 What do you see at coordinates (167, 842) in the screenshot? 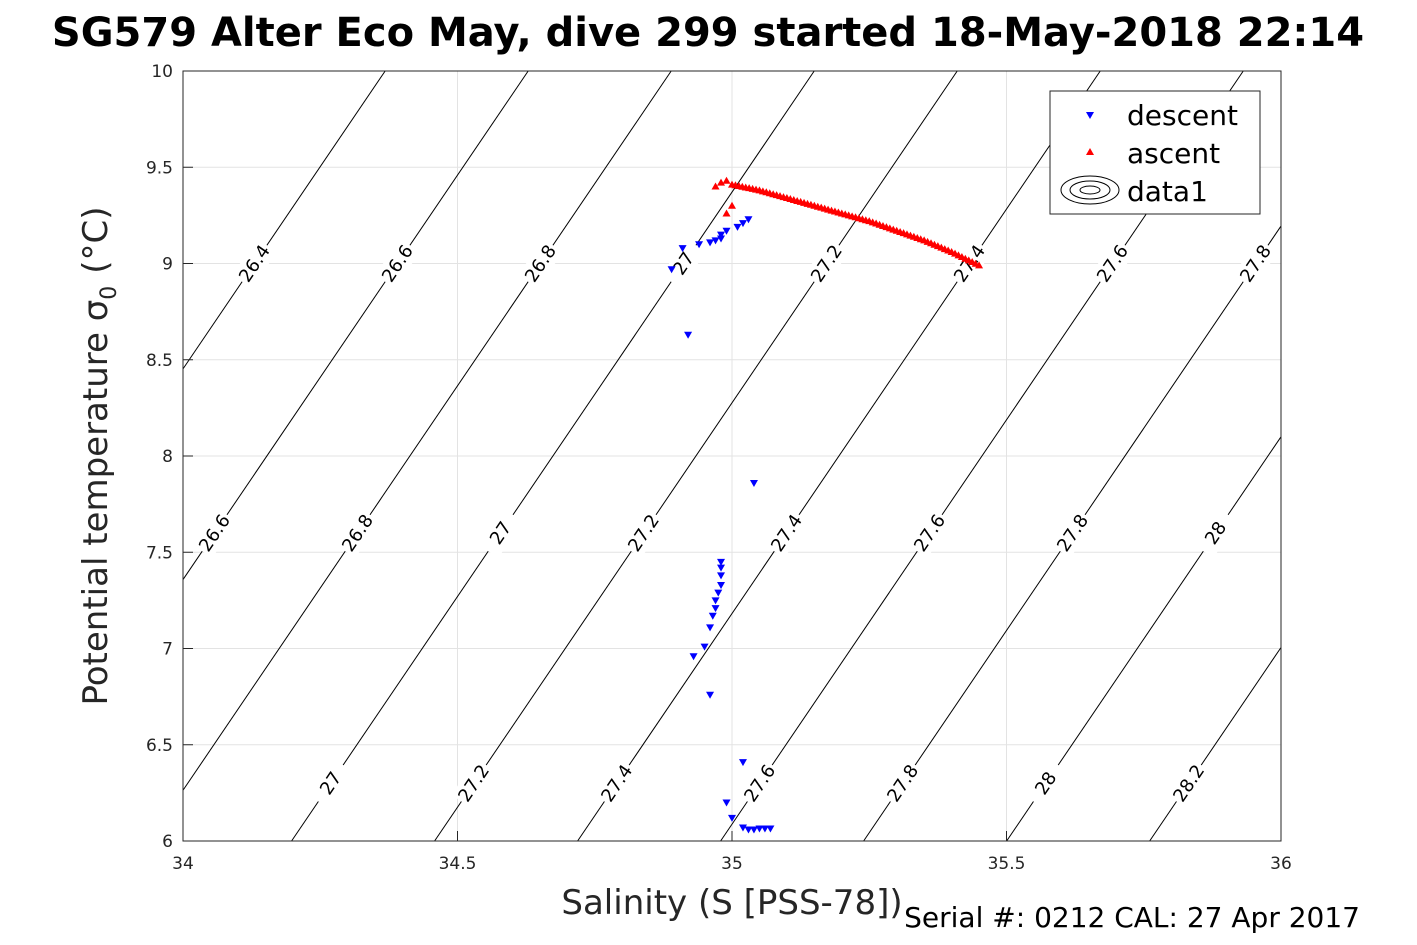
I see `y-tick-label: 6` at bounding box center [167, 842].